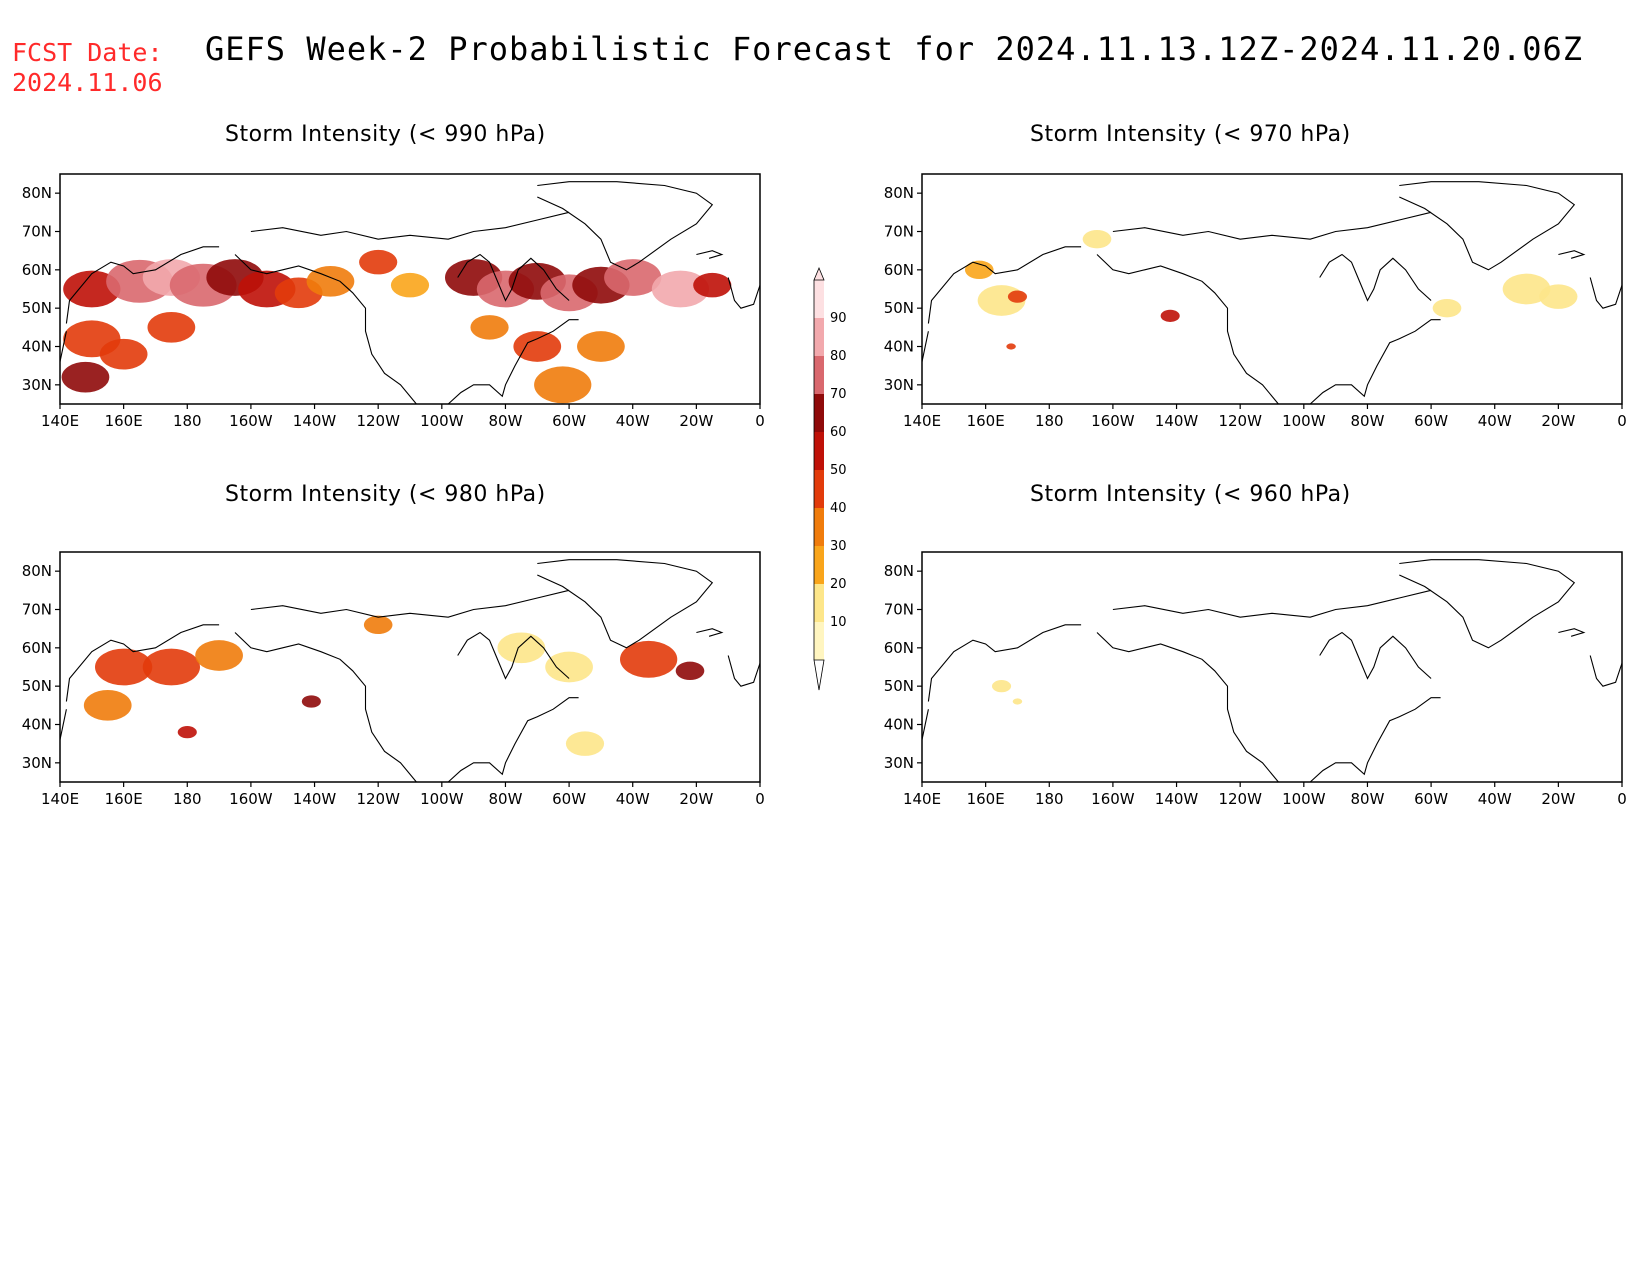 The height and width of the screenshot is (1275, 1650). Describe the element at coordinates (838, 508) in the screenshot. I see `colorbar-label: 40` at that location.